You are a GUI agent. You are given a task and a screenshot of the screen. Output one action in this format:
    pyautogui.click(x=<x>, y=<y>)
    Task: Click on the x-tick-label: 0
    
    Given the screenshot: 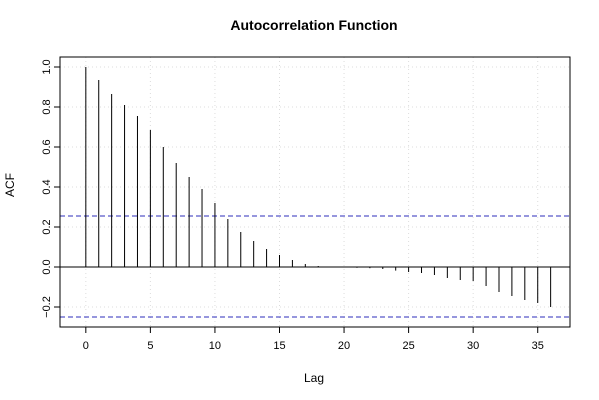 What is the action you would take?
    pyautogui.click(x=86, y=346)
    